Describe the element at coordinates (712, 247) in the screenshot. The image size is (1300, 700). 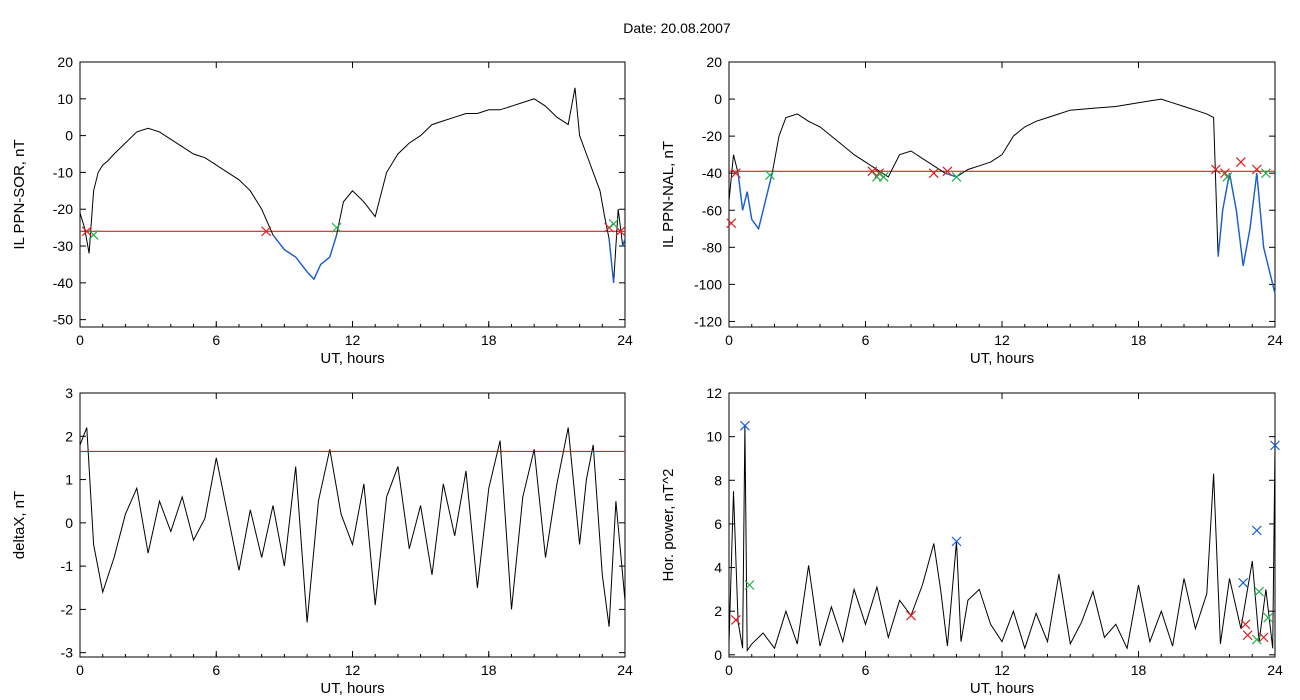
I see `y-tick-label: -80` at that location.